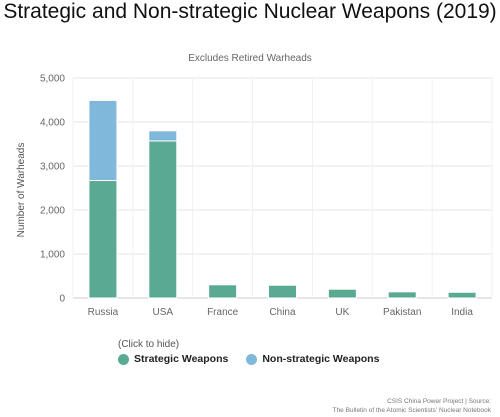 Image resolution: width=500 pixels, height=417 pixels. I want to click on bar-strategic-china, so click(282, 291).